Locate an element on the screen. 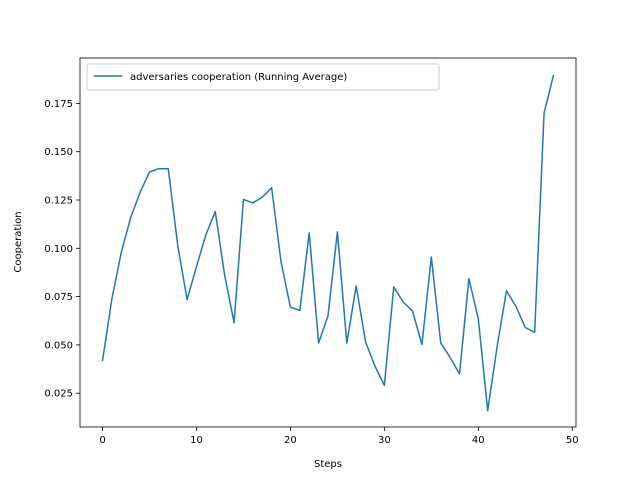 This screenshot has width=640, height=480. x-tick-label: 50 is located at coordinates (572, 440).